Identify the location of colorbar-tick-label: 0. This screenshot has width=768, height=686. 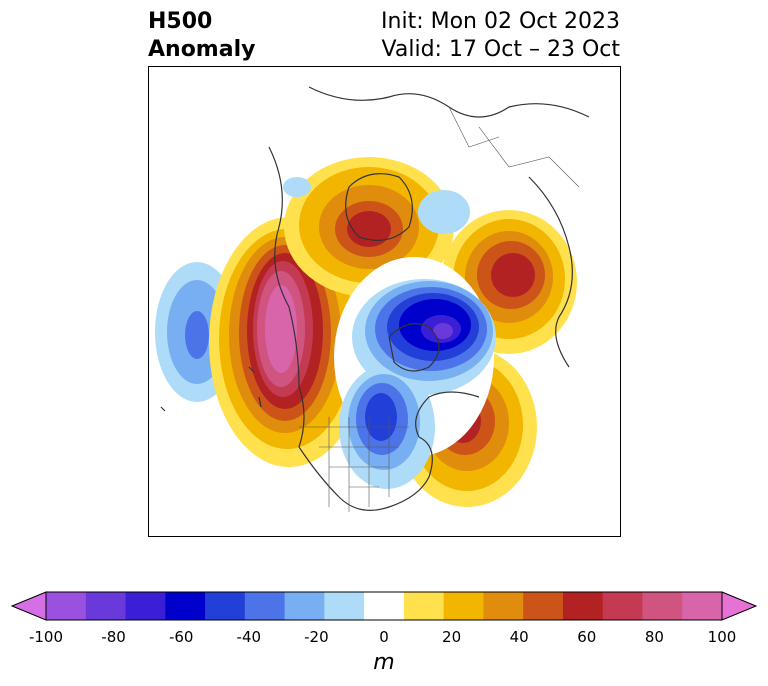
(384, 637).